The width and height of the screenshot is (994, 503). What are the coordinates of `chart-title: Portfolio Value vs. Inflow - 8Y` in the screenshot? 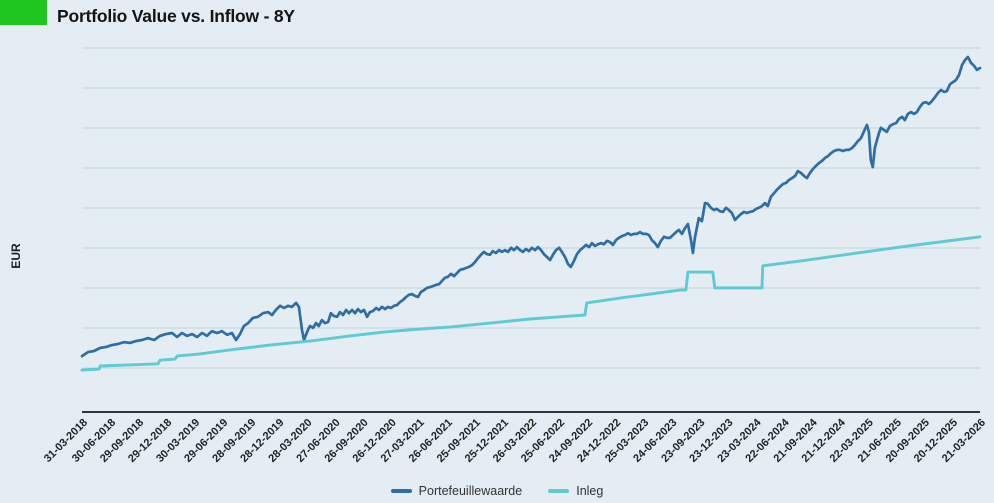 It's located at (176, 16).